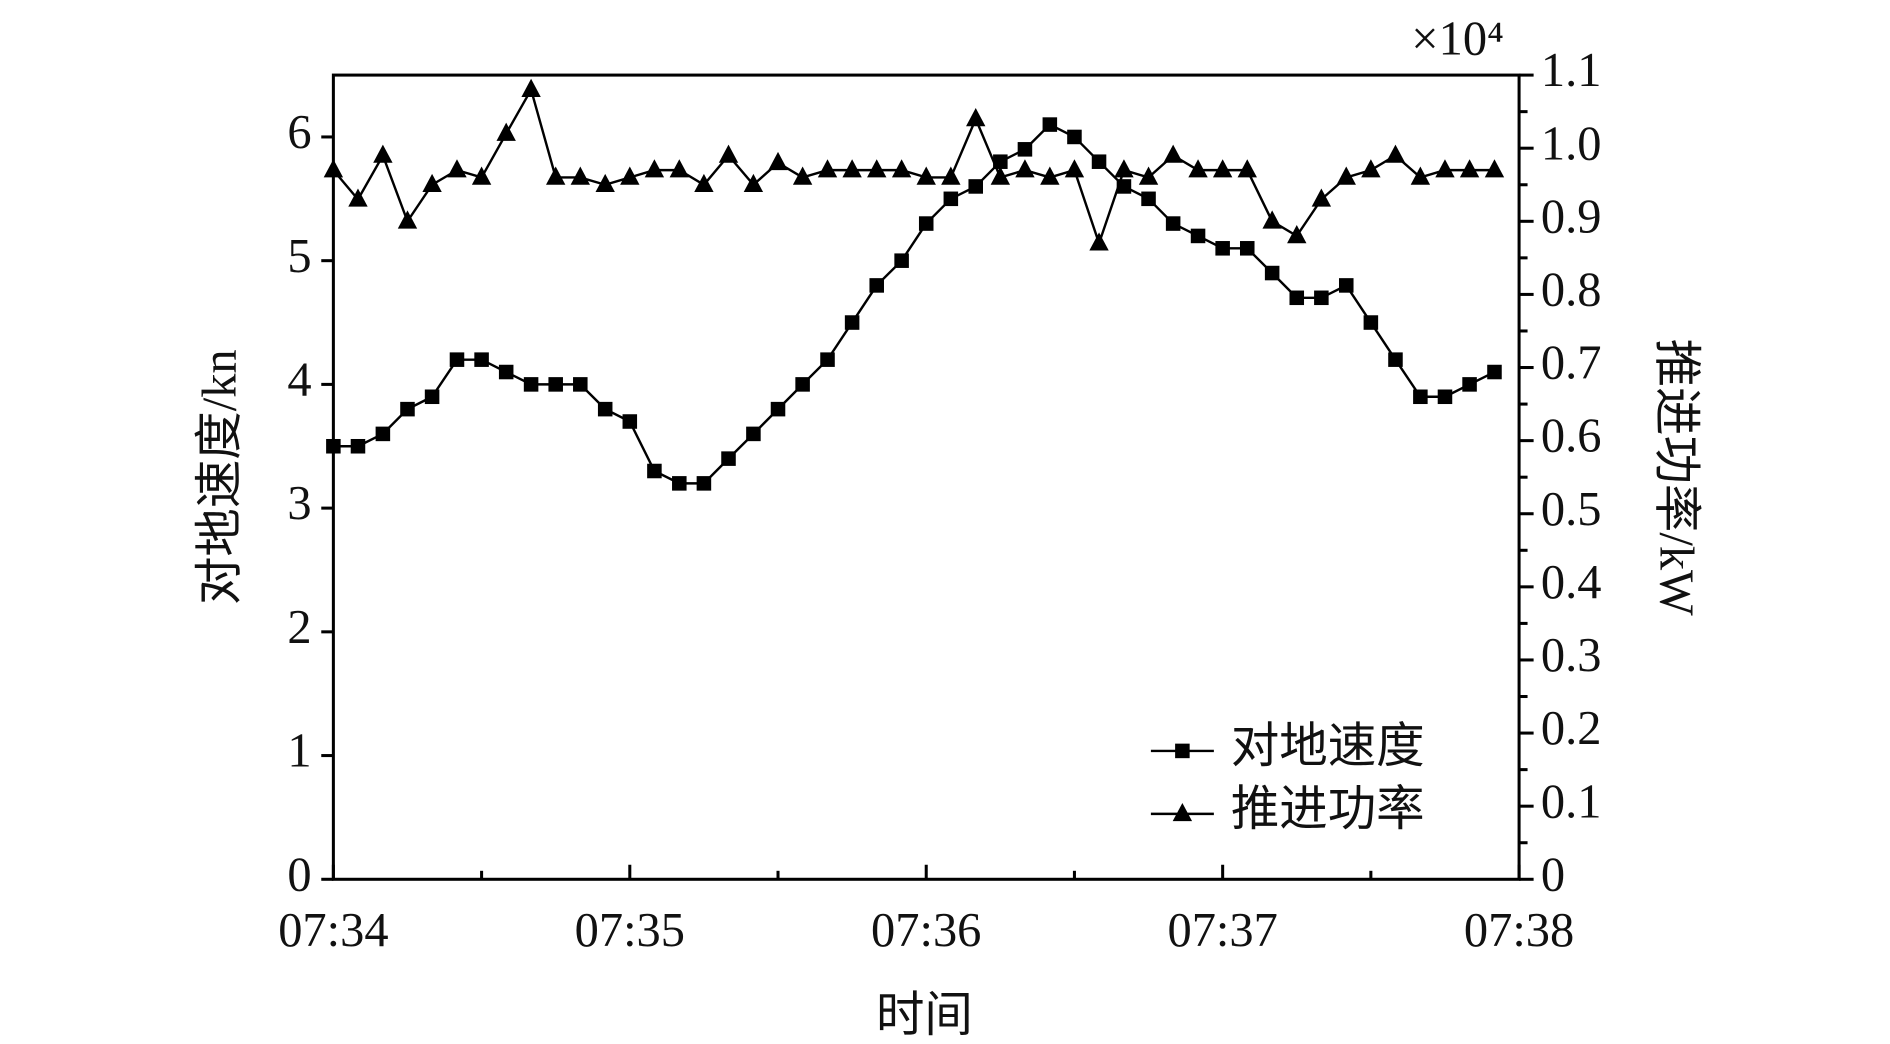 The image size is (1890, 1044). Describe the element at coordinates (299, 256) in the screenshot. I see `y-tick-label: 5` at that location.